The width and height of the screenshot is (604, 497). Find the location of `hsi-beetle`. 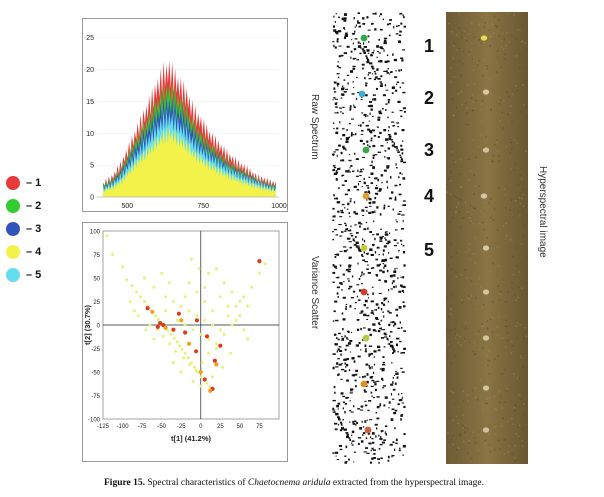

hsi-beetle is located at coordinates (486, 292).